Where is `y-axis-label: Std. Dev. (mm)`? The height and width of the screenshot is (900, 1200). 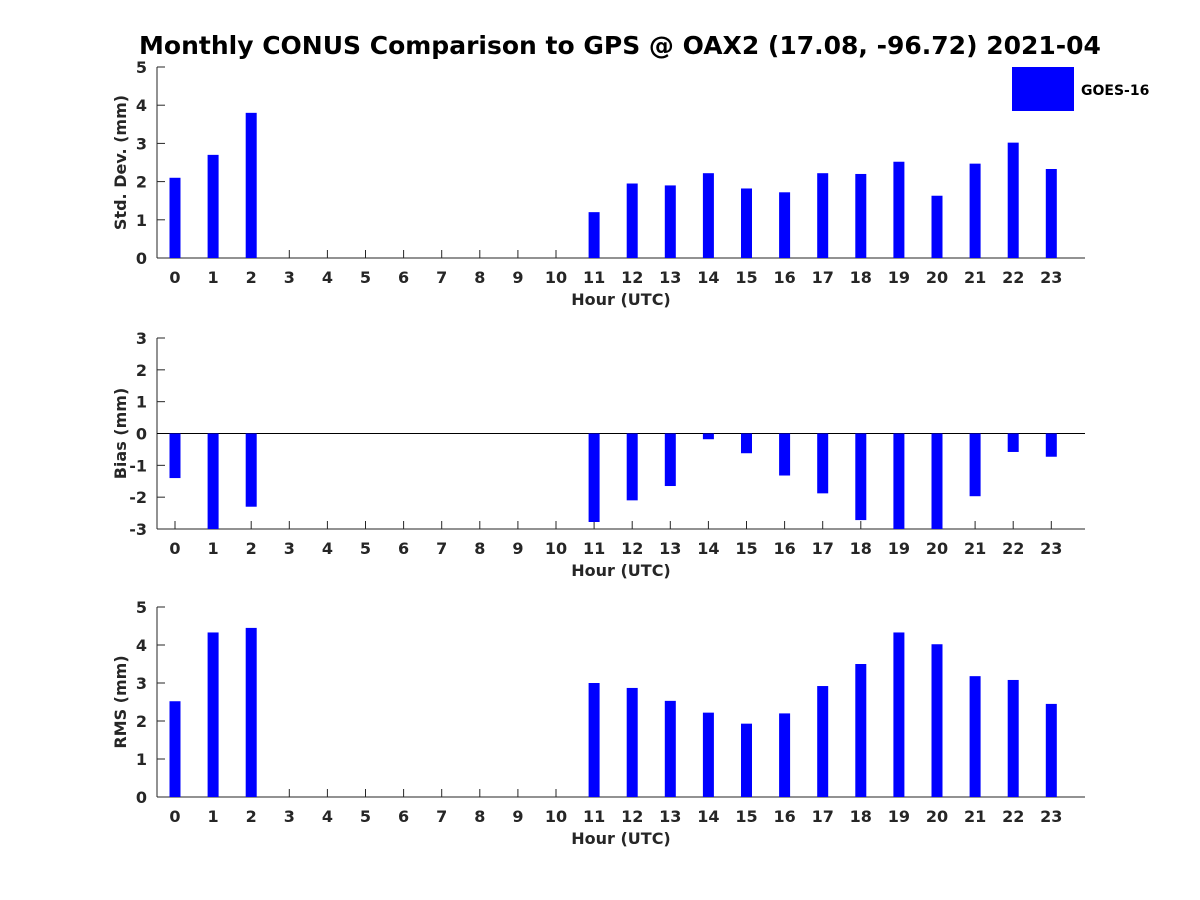
y-axis-label: Std. Dev. (mm) is located at coordinates (120, 162).